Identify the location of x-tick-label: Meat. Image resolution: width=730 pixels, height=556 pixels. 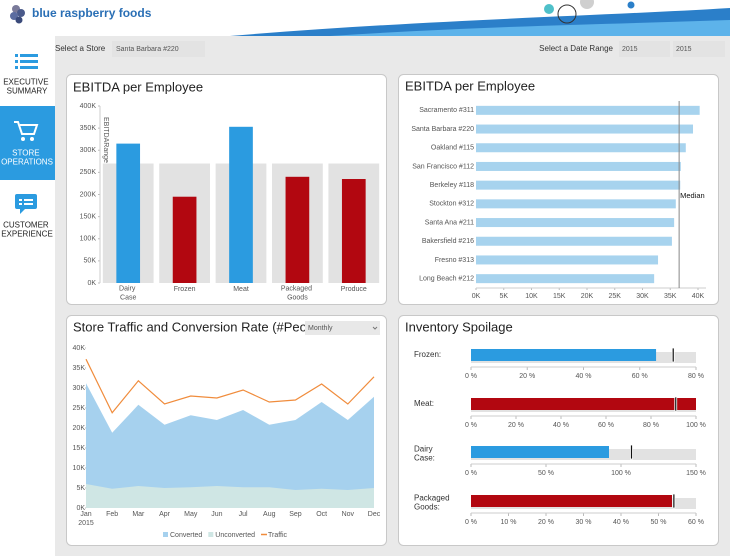
(241, 289).